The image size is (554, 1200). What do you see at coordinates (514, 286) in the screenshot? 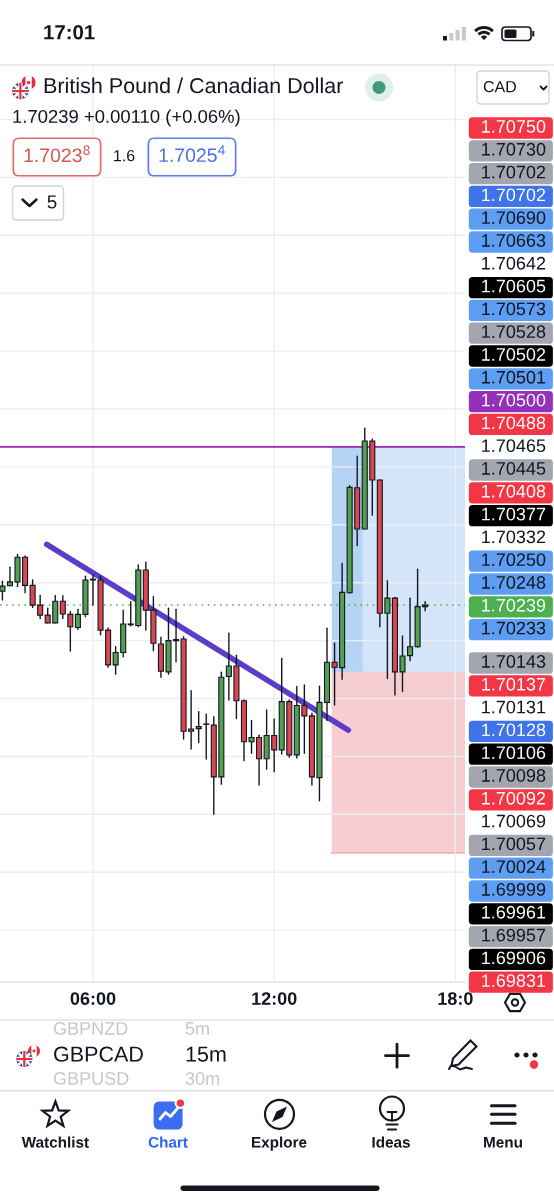
I see `text: 1.70605` at bounding box center [514, 286].